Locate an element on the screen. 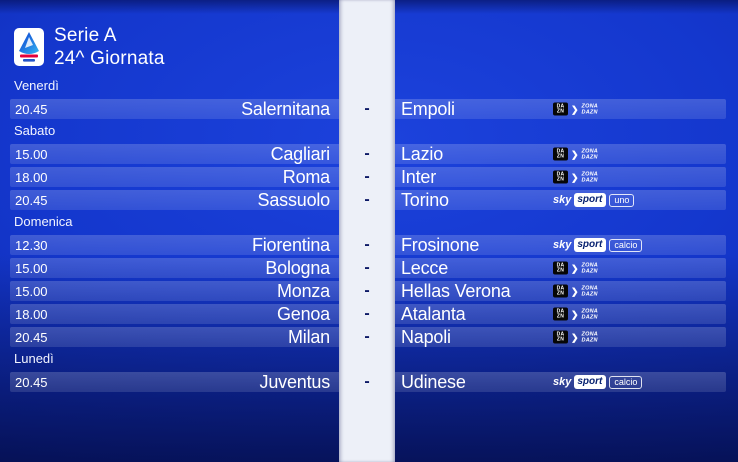 The image size is (738, 462). away-team-name: Atalanta is located at coordinates (433, 313).